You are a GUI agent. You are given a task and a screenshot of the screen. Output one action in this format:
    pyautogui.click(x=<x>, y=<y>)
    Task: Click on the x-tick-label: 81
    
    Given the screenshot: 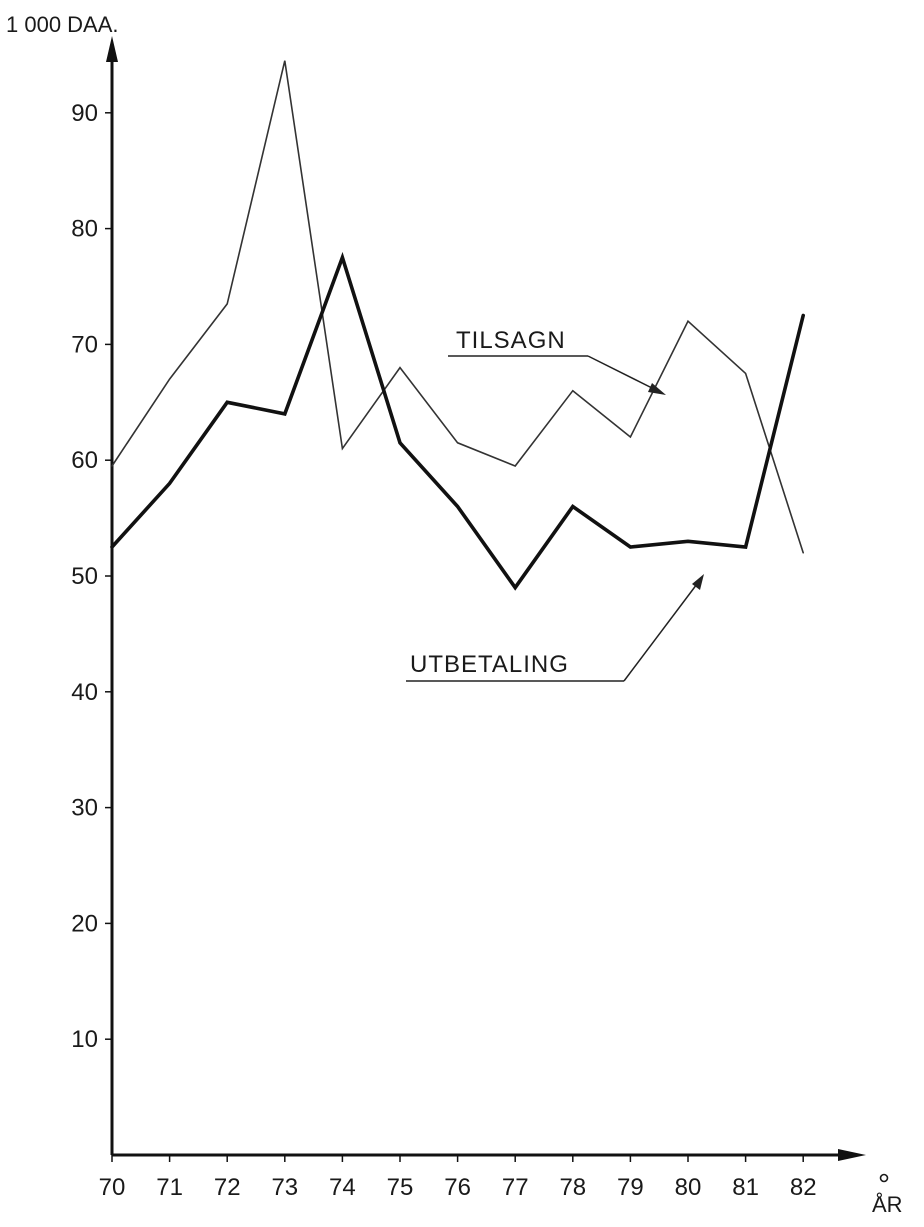 What is the action you would take?
    pyautogui.click(x=745, y=1187)
    